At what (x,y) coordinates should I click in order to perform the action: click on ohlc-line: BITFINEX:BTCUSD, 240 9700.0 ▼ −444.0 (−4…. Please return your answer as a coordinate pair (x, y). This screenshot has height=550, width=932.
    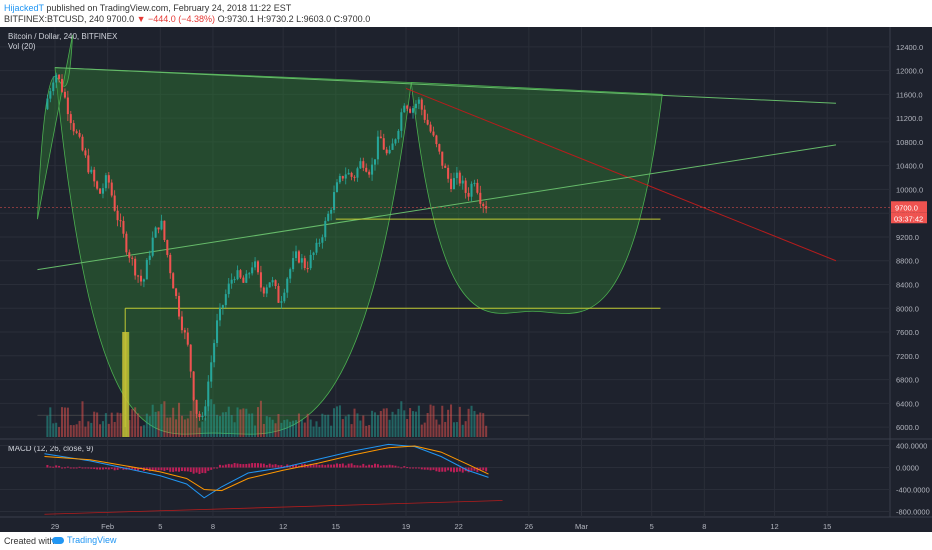
    Looking at the image, I should click on (187, 19).